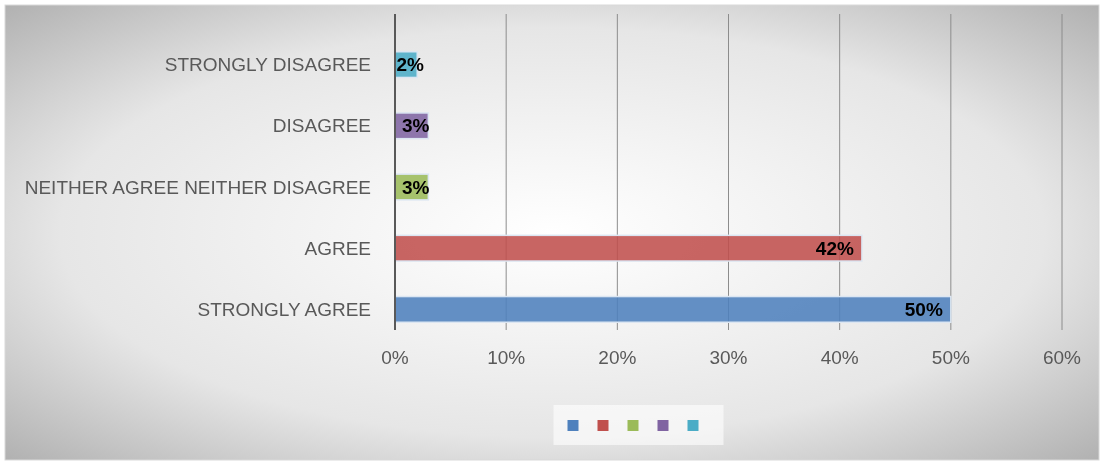 This screenshot has width=1104, height=465. What do you see at coordinates (950, 357) in the screenshot?
I see `x-tick-label: 50%` at bounding box center [950, 357].